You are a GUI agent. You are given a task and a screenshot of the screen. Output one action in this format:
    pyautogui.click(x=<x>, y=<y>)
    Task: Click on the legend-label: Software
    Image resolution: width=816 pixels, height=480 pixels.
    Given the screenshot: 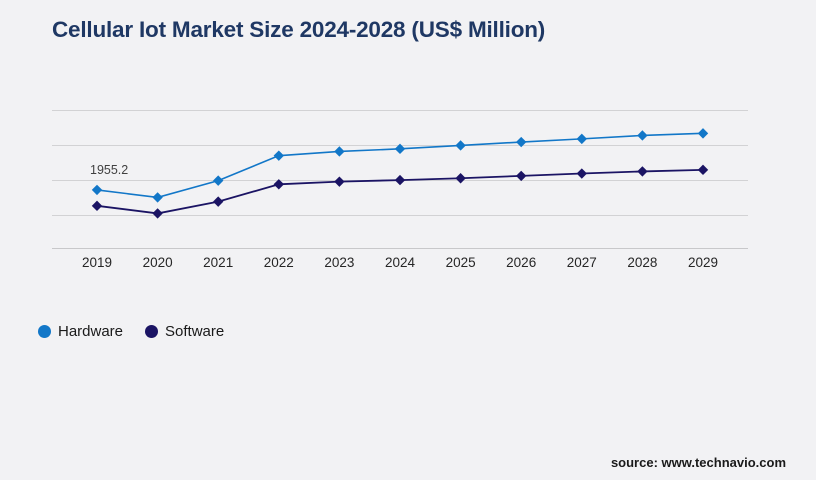 What is the action you would take?
    pyautogui.click(x=195, y=331)
    